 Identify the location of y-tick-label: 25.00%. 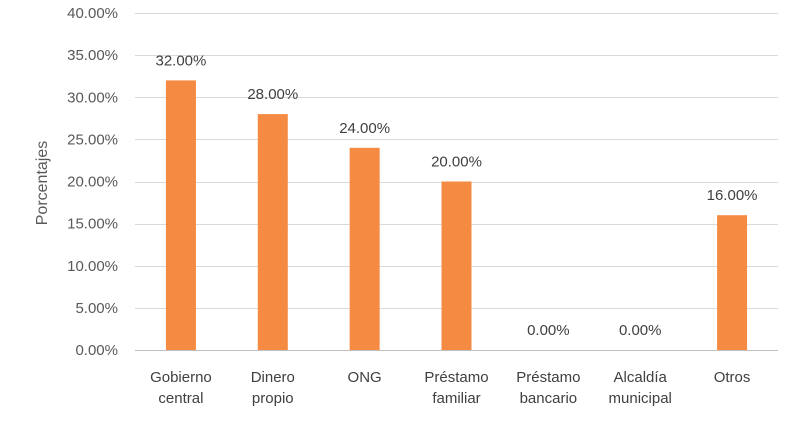
(92, 139).